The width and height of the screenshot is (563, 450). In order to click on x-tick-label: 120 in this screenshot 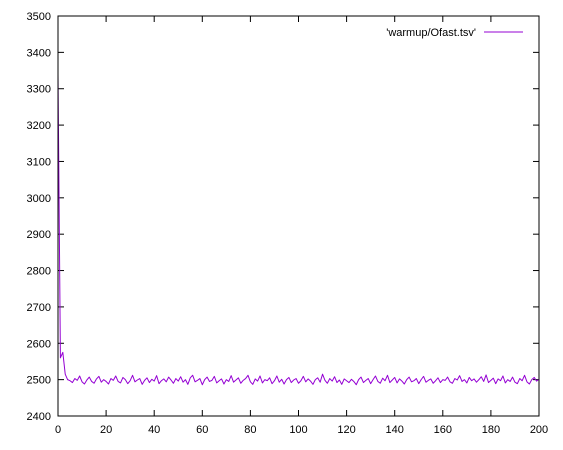, I will do `click(346, 430)`.